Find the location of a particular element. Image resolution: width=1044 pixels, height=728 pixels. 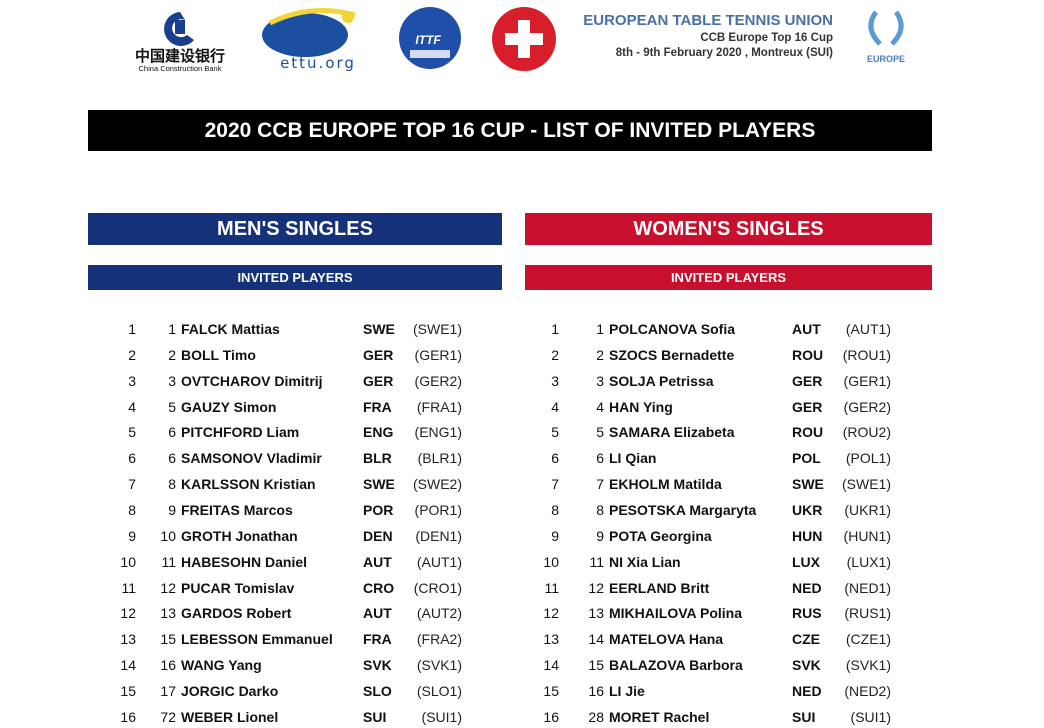

ranking: 13 is located at coordinates (168, 613).